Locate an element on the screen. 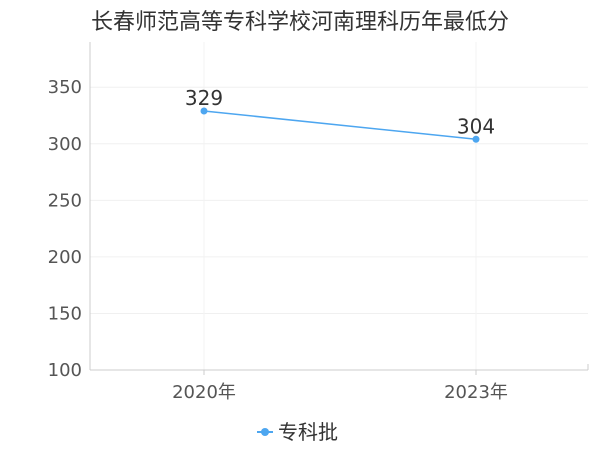 The height and width of the screenshot is (450, 600). y-tick-label: 150 is located at coordinates (65, 313).